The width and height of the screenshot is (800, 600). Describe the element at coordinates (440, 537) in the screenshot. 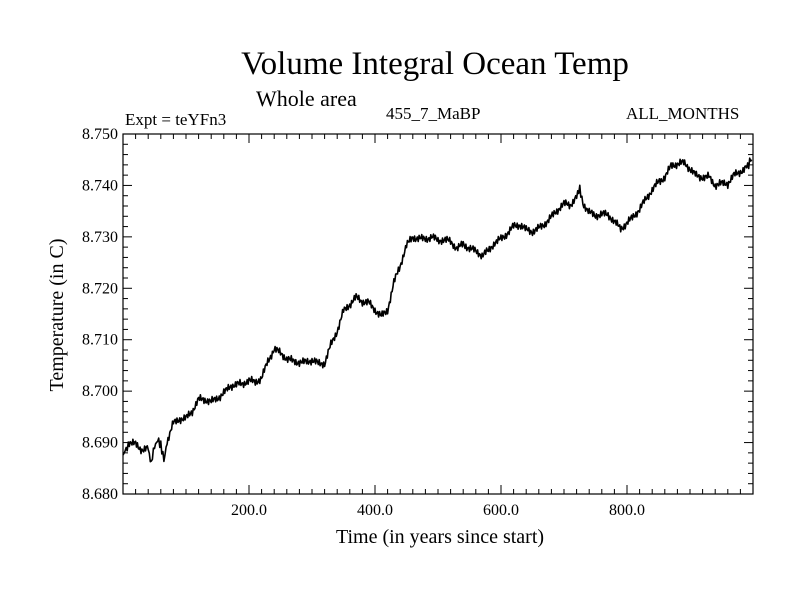

I see `x-axis-label: Time (in years since start)` at that location.